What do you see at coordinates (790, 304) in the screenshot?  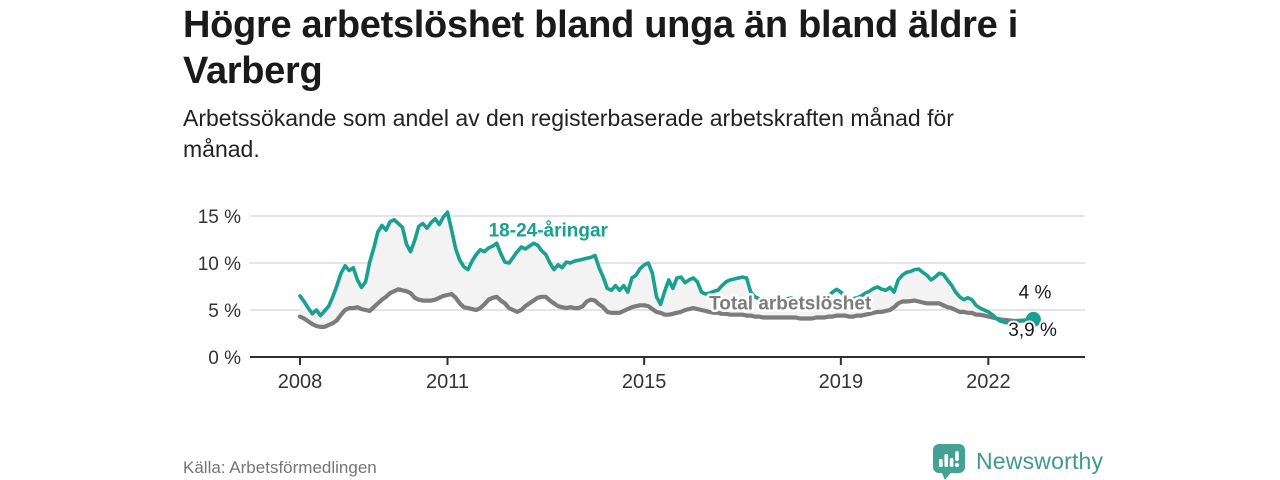 I see `chart-annotation: Total arbetslöshet` at bounding box center [790, 304].